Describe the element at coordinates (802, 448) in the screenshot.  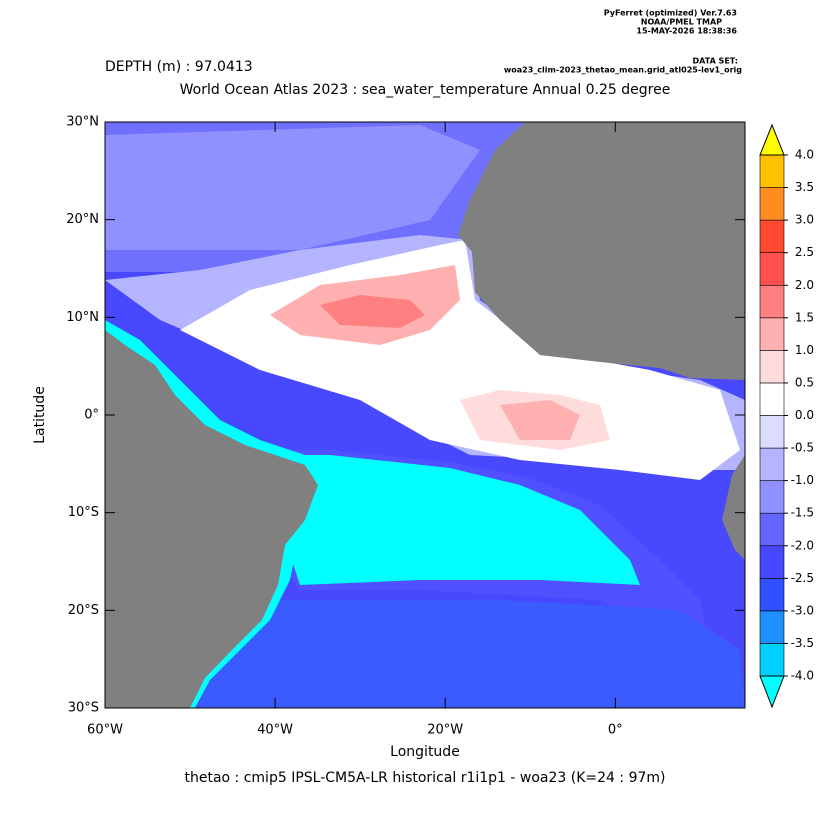
I see `colorbar-tick-label: -0.5` at that location.